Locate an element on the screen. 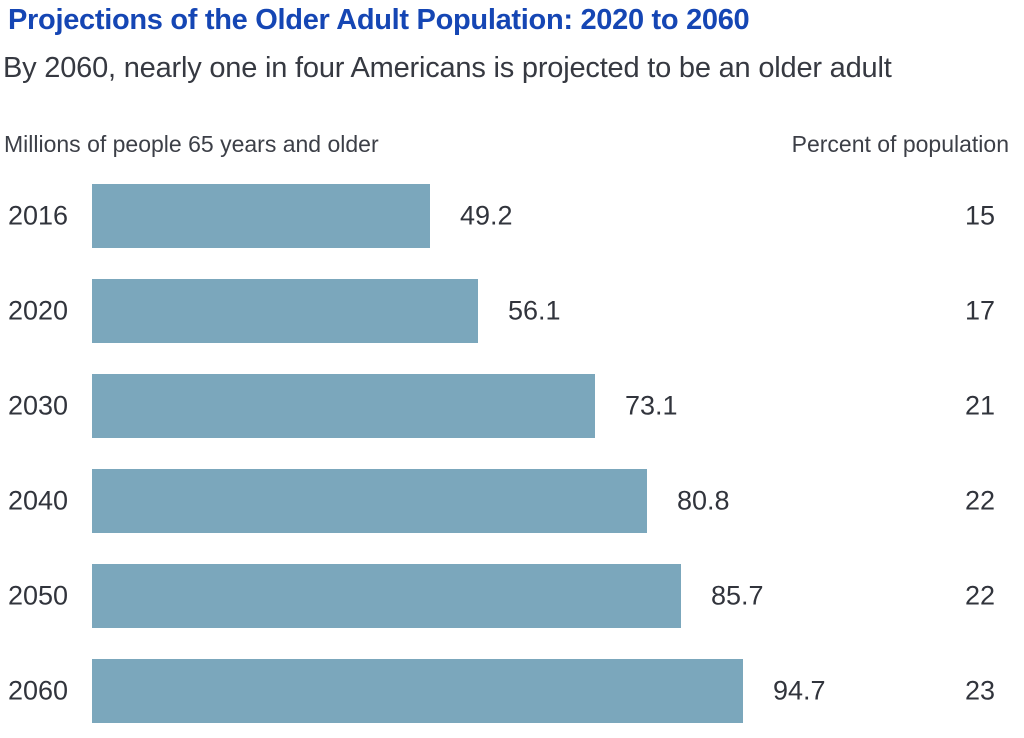  percent-value: 17 is located at coordinates (979, 310).